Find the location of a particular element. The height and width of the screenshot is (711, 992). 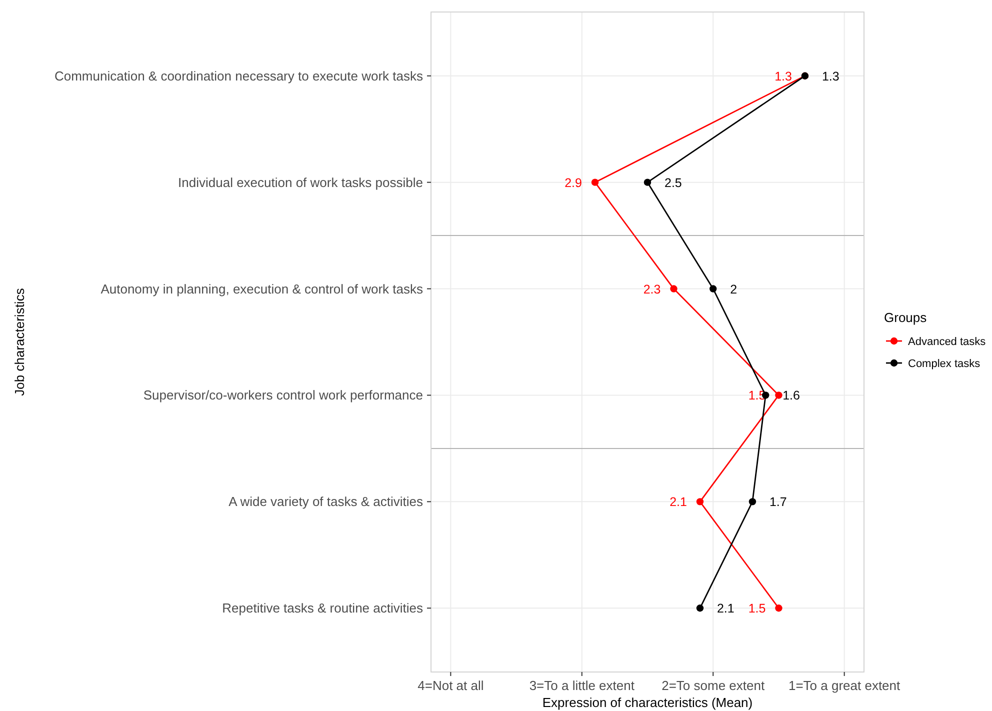

legend-label: Advanced tasks is located at coordinates (947, 342).